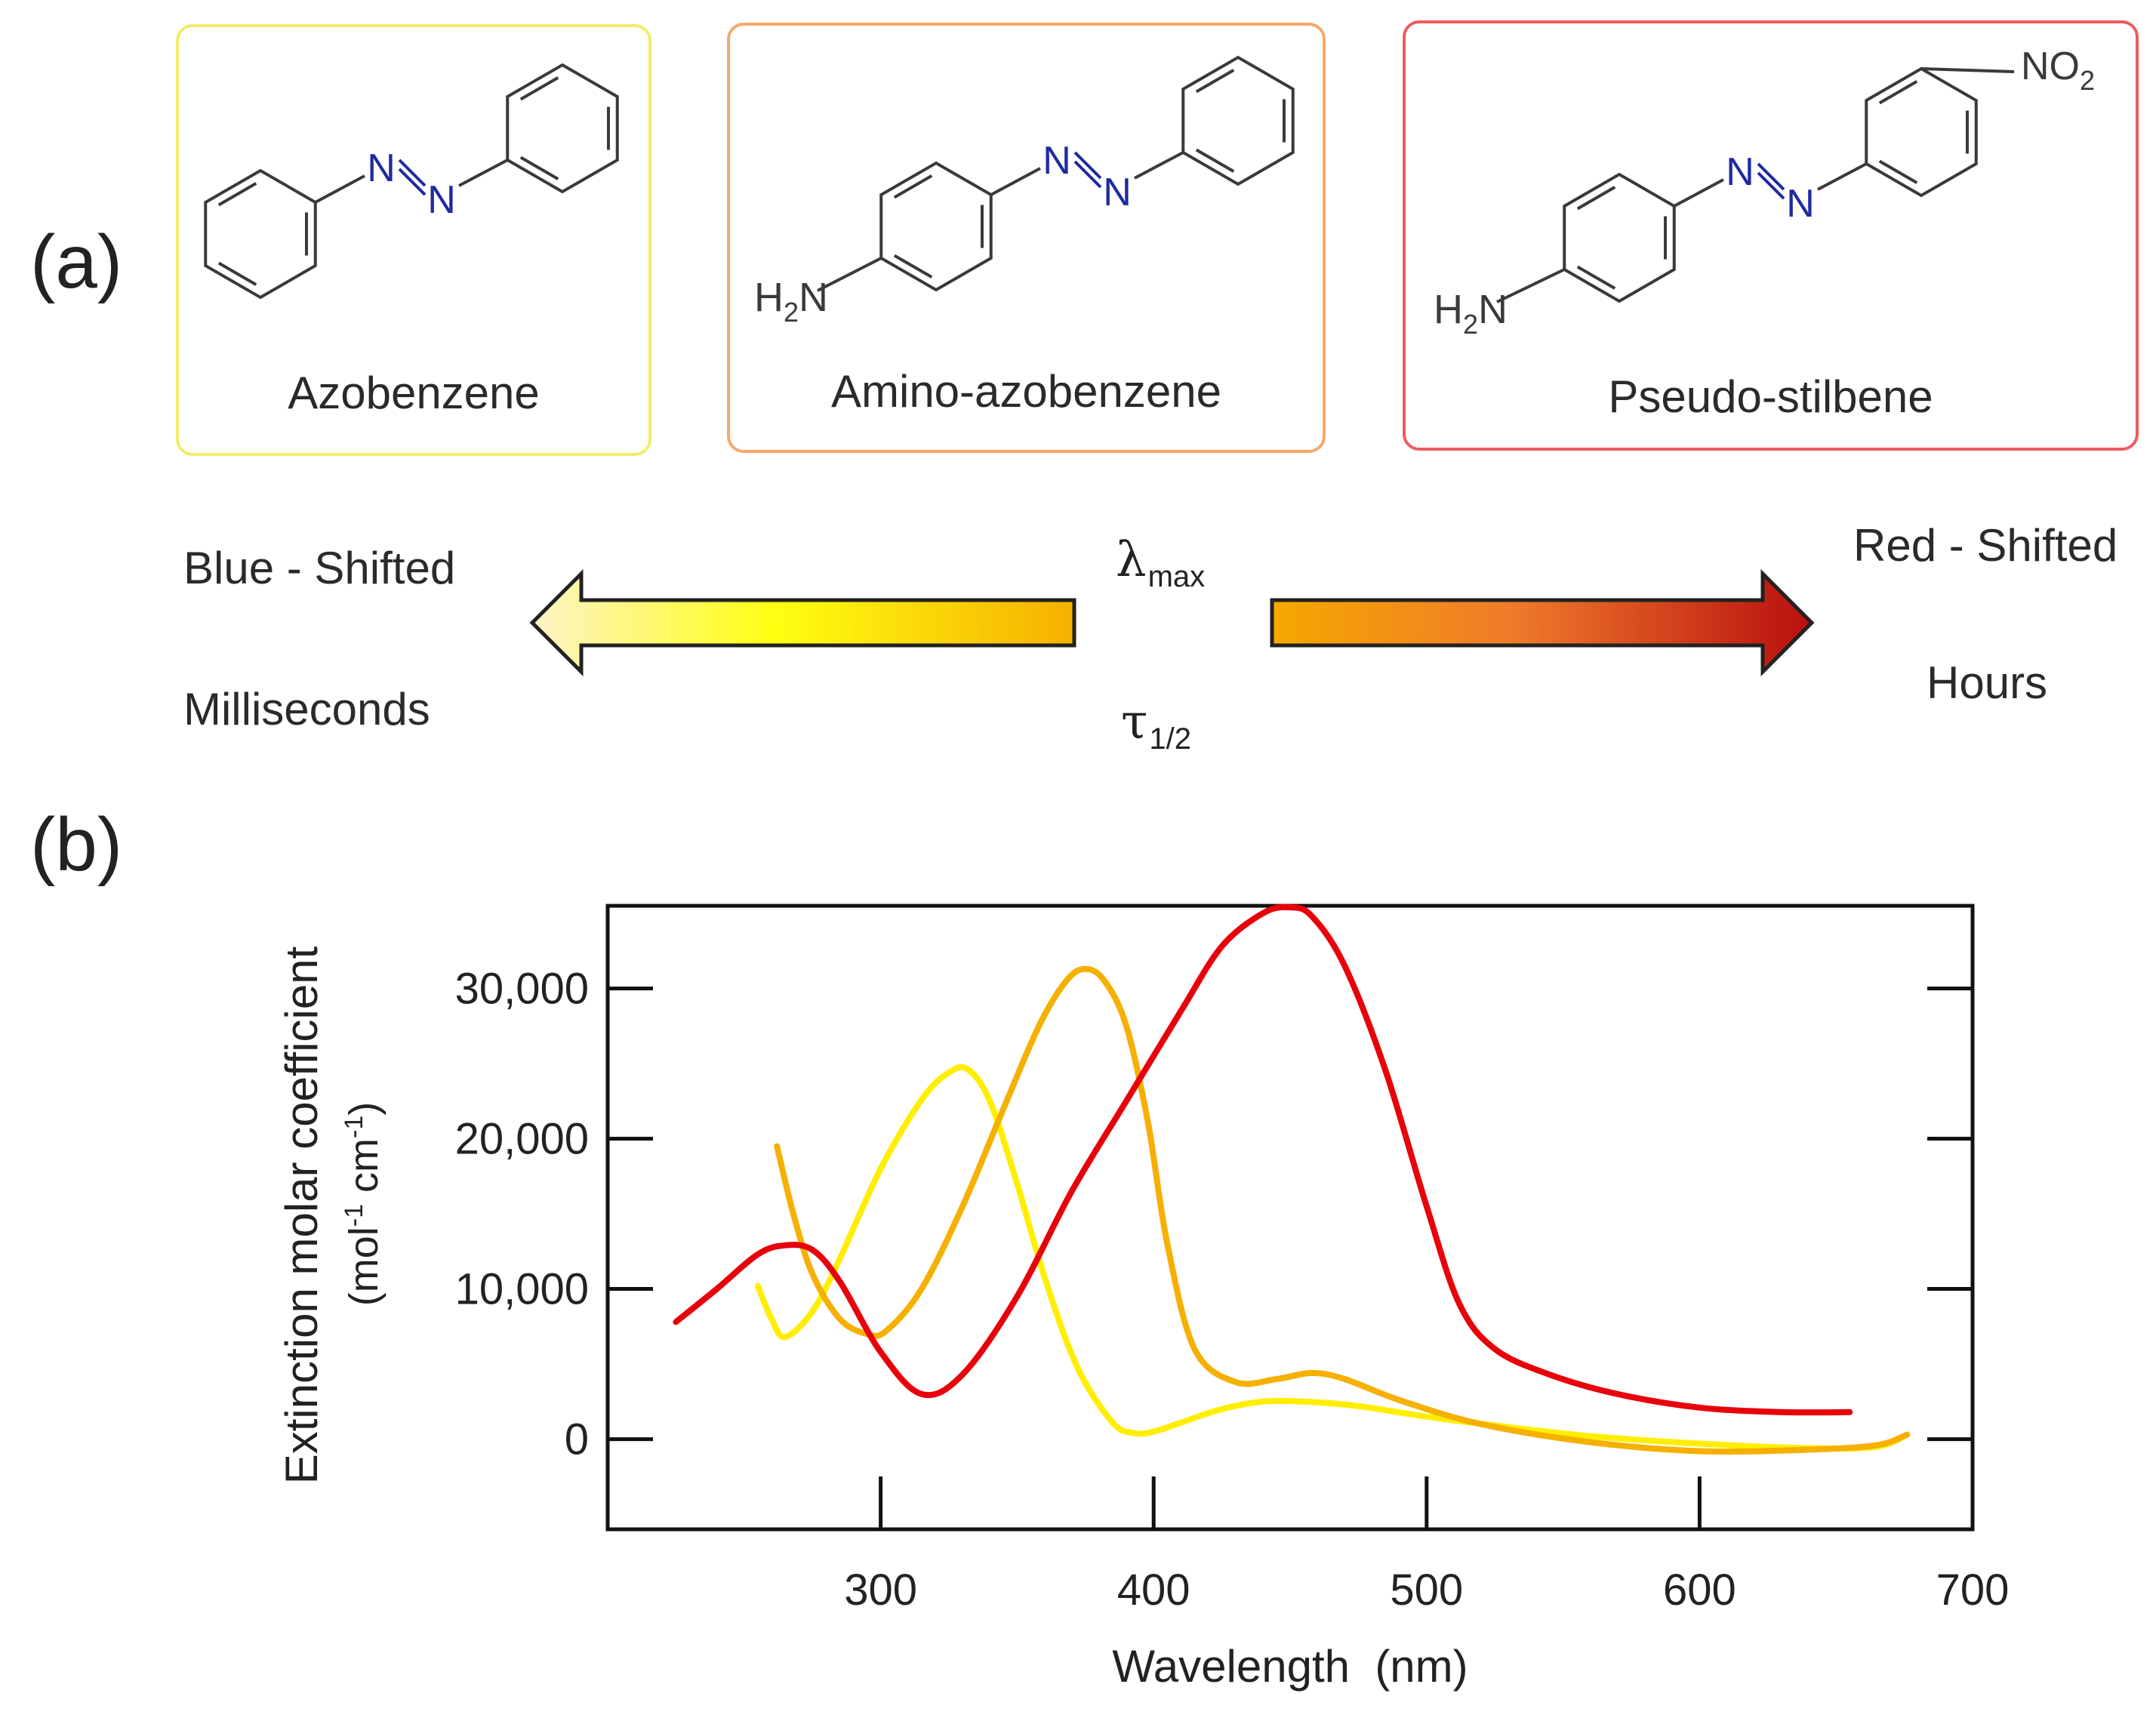  Describe the element at coordinates (522, 1289) in the screenshot. I see `y-tick-label: 10,000` at that location.